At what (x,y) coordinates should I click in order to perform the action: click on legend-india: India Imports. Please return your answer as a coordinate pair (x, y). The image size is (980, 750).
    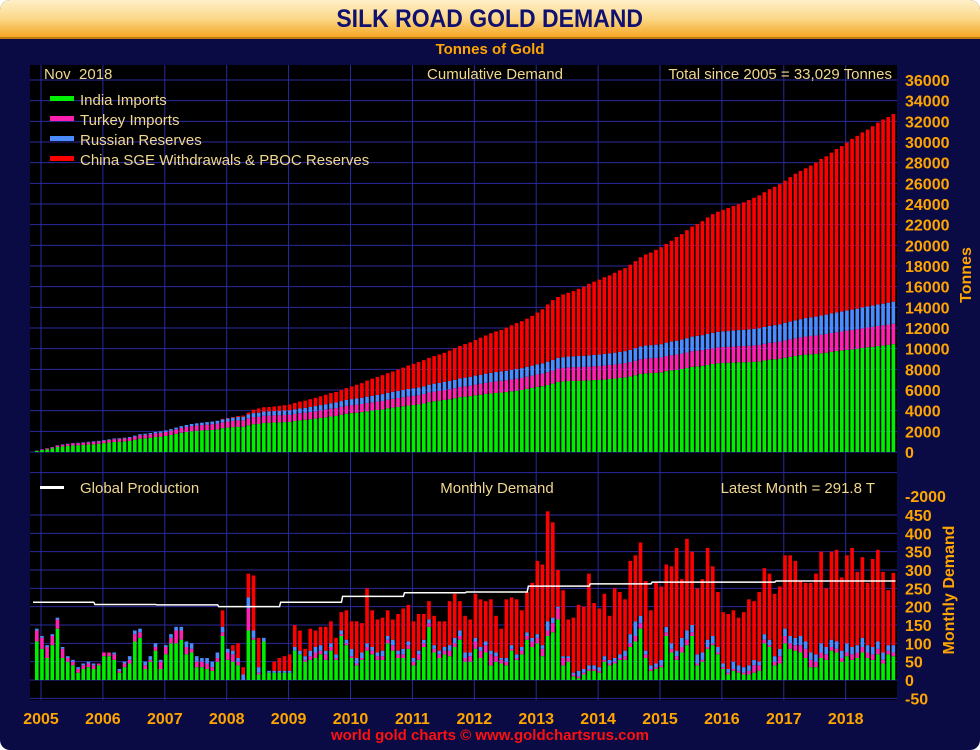
    Looking at the image, I should click on (123, 100).